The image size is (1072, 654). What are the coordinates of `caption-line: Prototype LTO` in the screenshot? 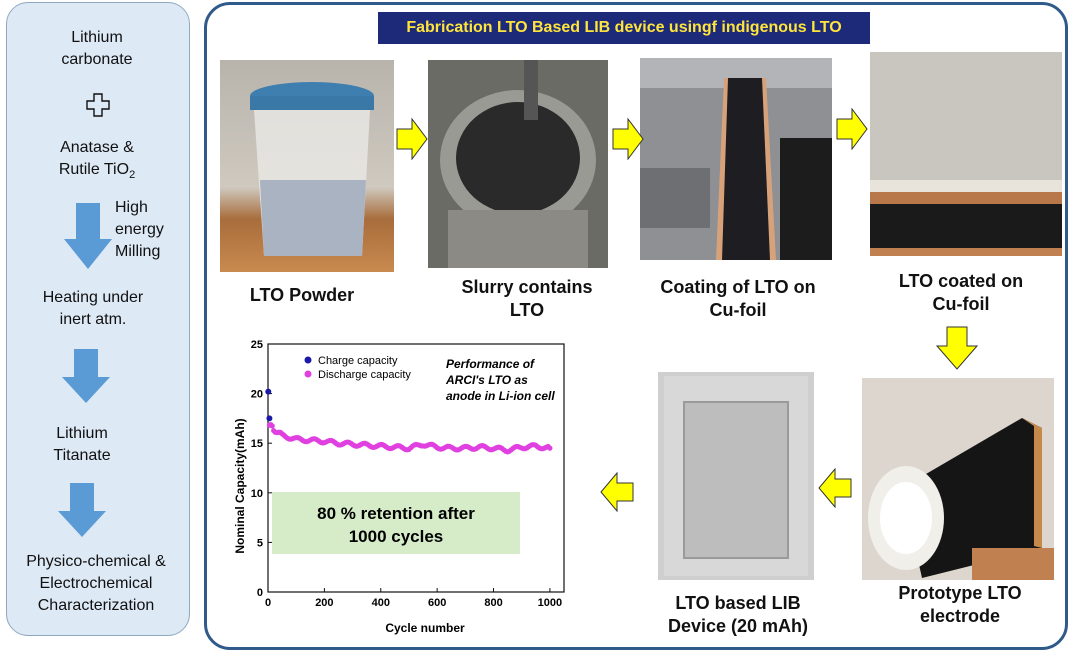 It's located at (960, 593).